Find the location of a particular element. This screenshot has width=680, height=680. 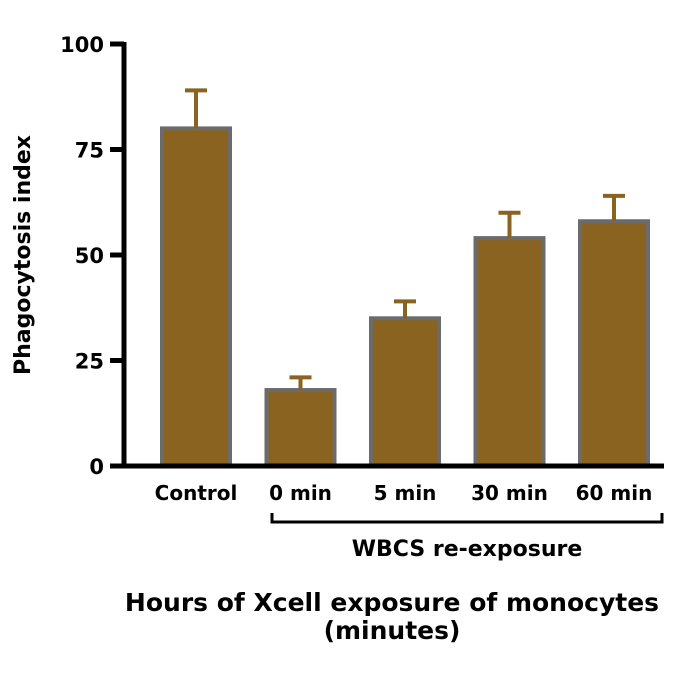

y-tick-label: 0 is located at coordinates (96, 467).